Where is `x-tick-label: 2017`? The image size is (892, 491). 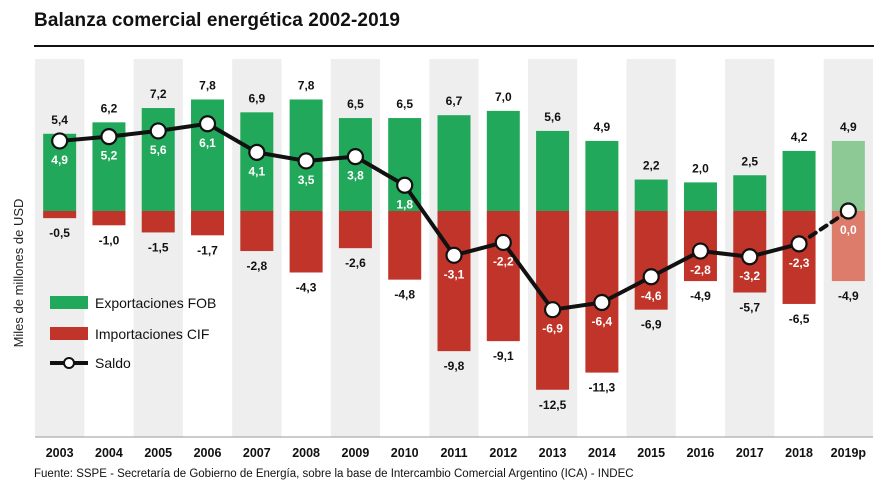 x-tick-label: 2017 is located at coordinates (750, 453).